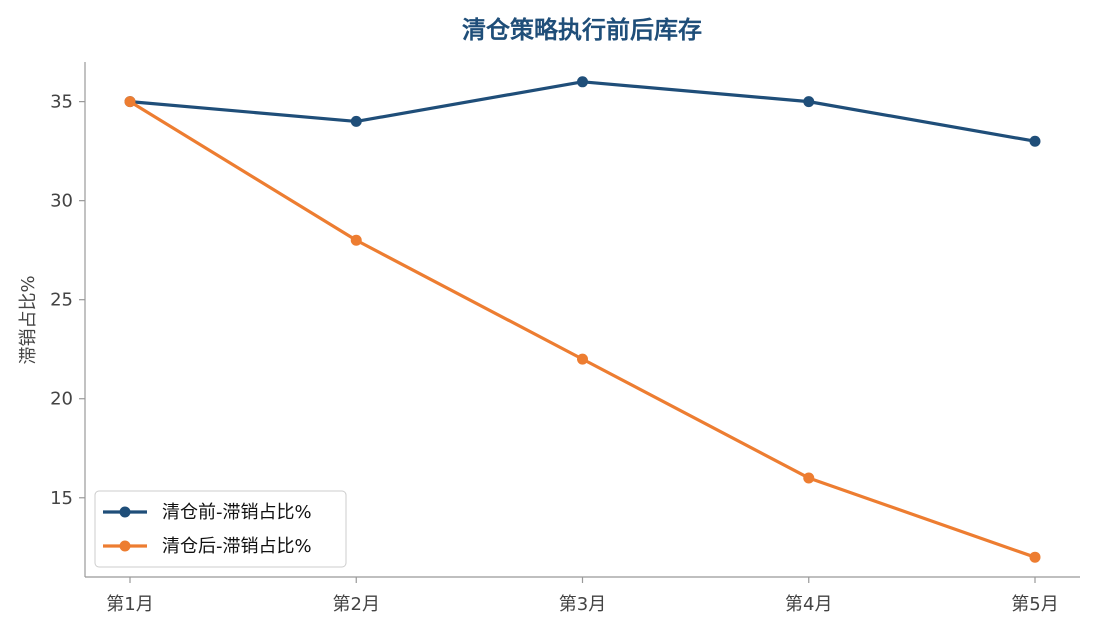 Image resolution: width=1095 pixels, height=630 pixels. What do you see at coordinates (1034, 604) in the screenshot?
I see `x-tick-label: 第5月` at bounding box center [1034, 604].